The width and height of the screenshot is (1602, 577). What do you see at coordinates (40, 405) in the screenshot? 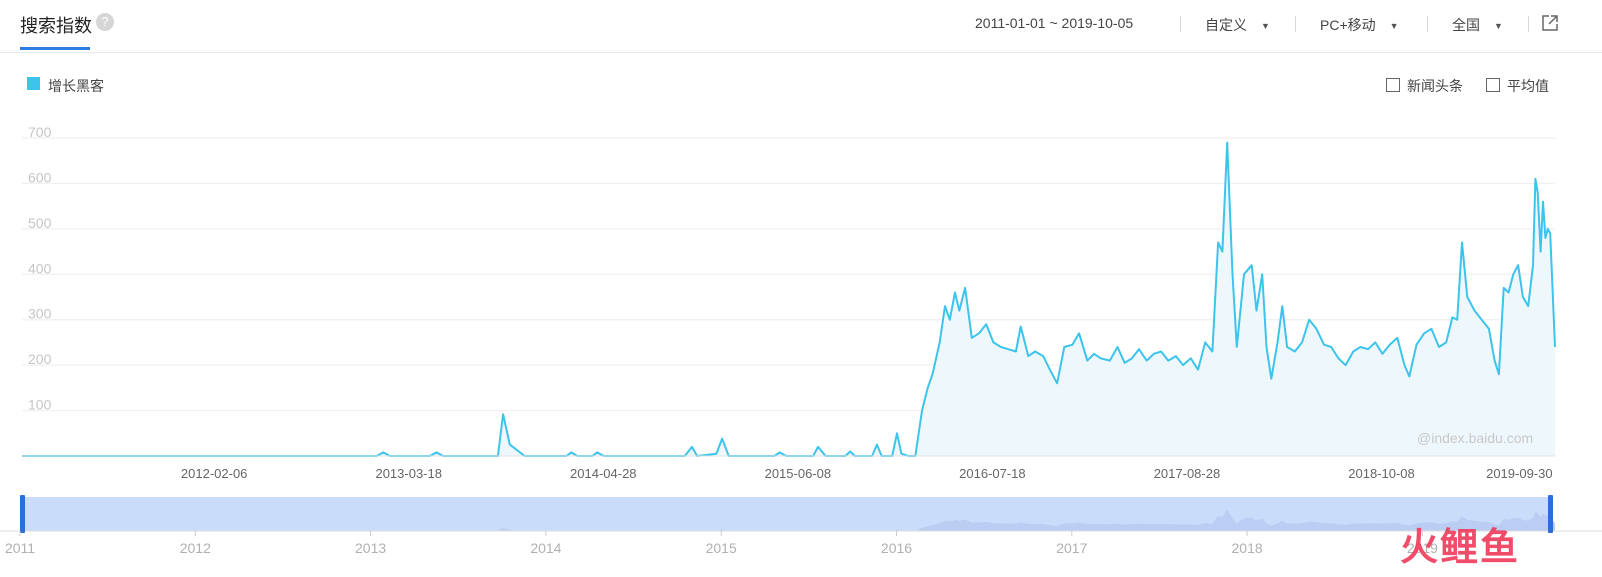
I see `y-tick-label: 100` at bounding box center [40, 405].